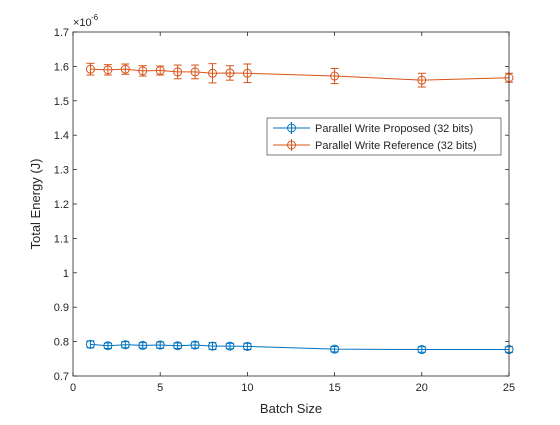  Describe the element at coordinates (291, 408) in the screenshot. I see `x-axis-label: Batch Size` at that location.